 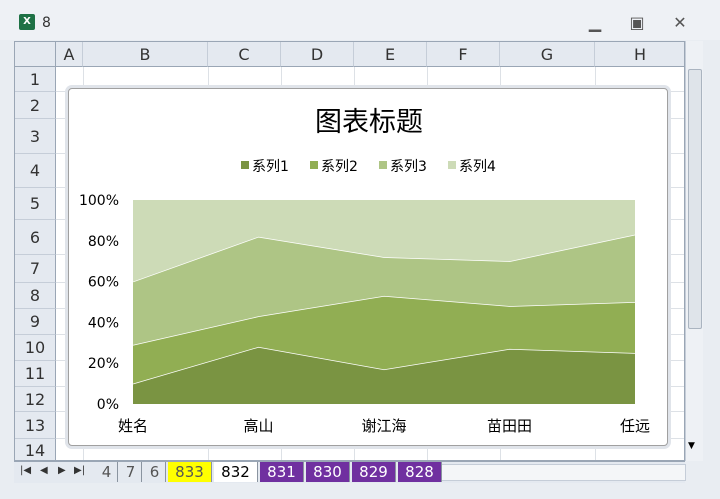 I want to click on column-header-D: D, so click(x=317, y=54).